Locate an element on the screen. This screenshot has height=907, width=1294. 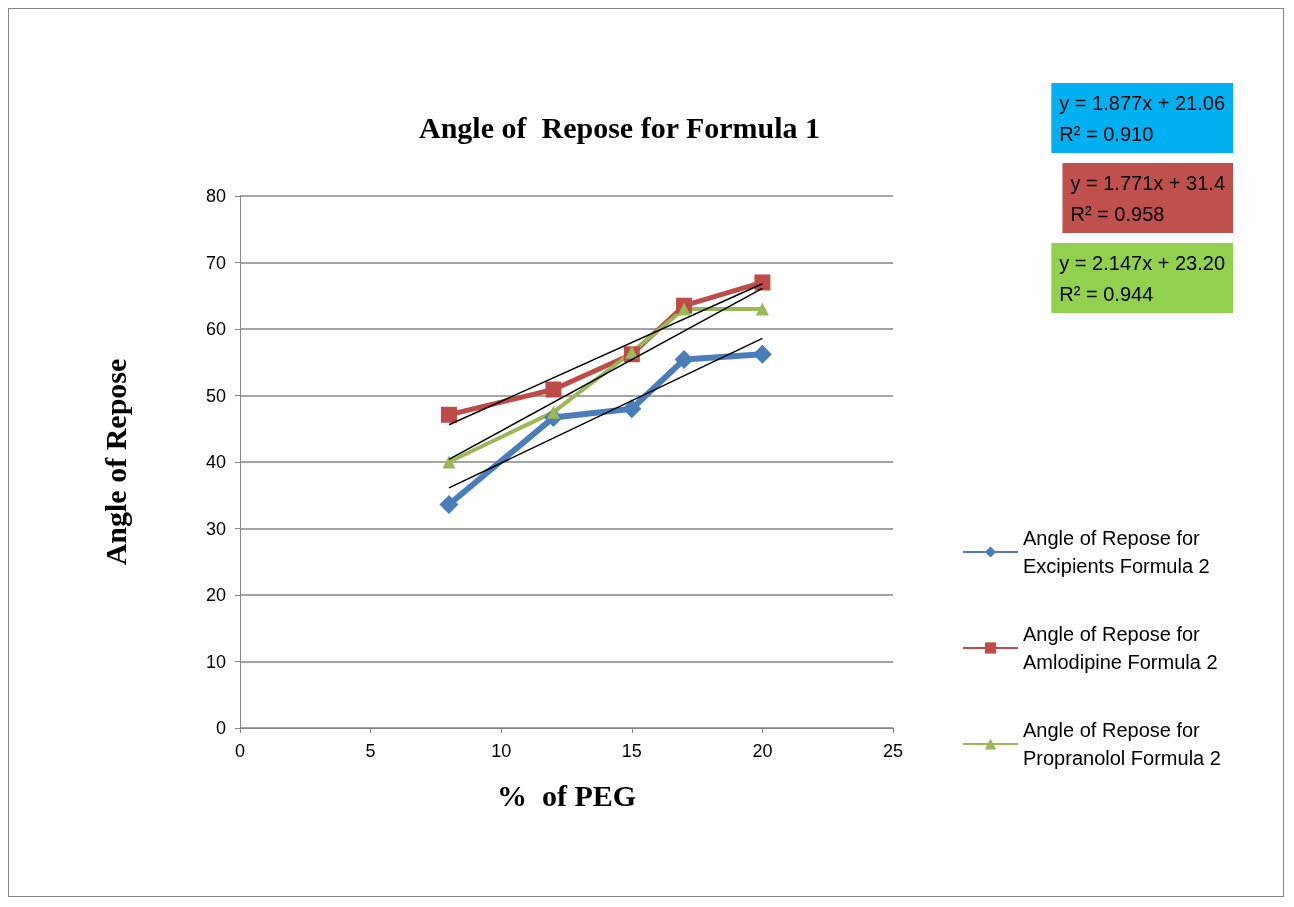
x-tick-label: 0 is located at coordinates (240, 751).